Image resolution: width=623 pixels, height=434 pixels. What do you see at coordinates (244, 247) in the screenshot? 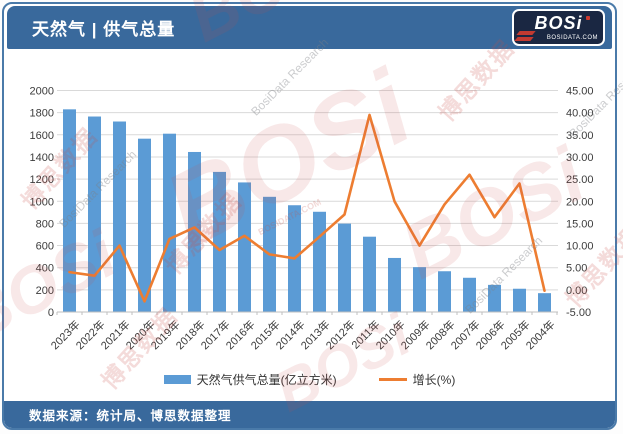
I see `bar-2016年` at bounding box center [244, 247].